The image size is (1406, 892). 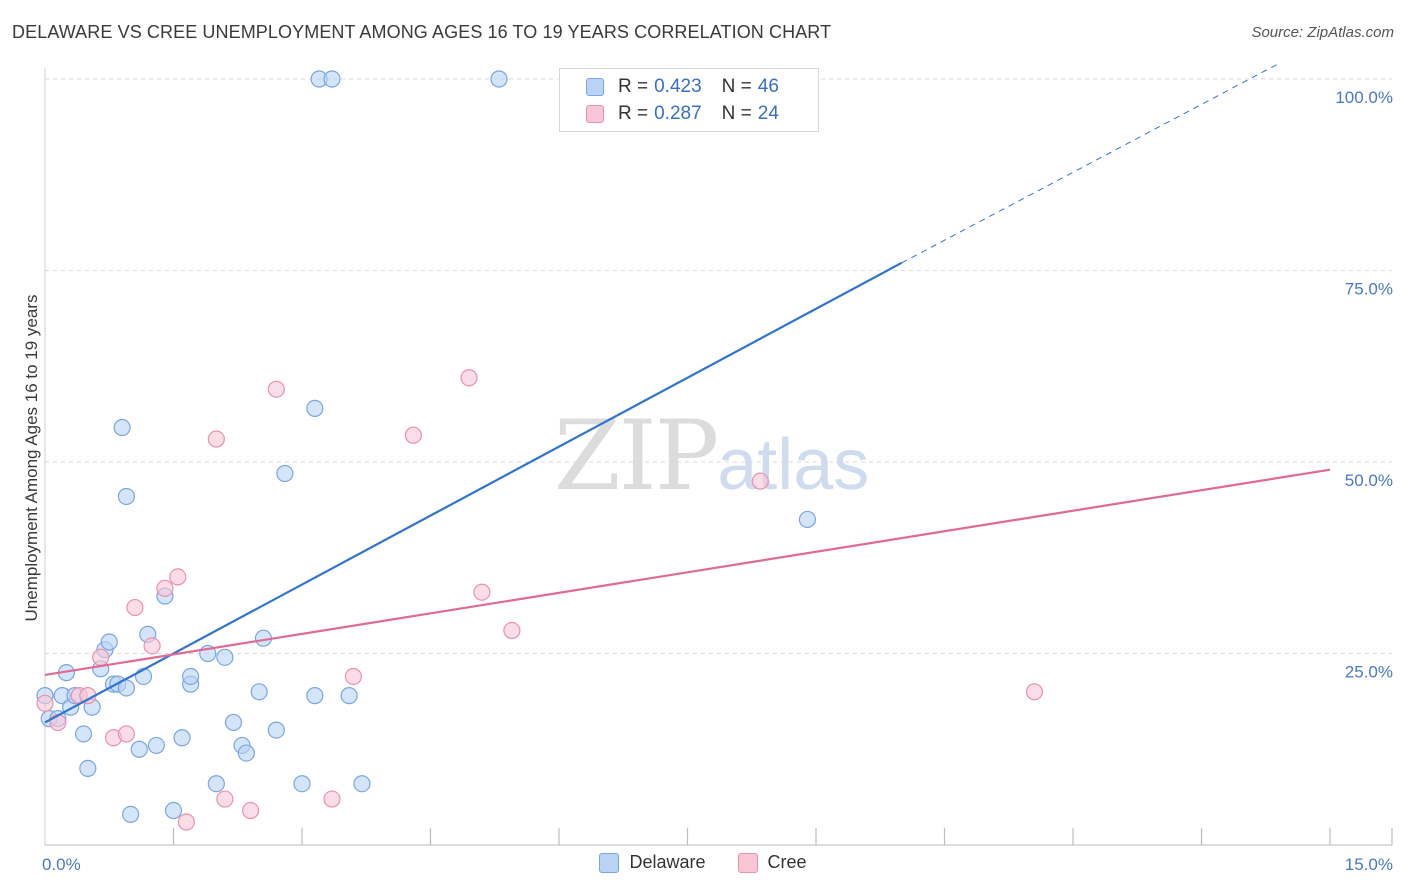 I want to click on legend-r-value: 0.423, so click(x=678, y=86).